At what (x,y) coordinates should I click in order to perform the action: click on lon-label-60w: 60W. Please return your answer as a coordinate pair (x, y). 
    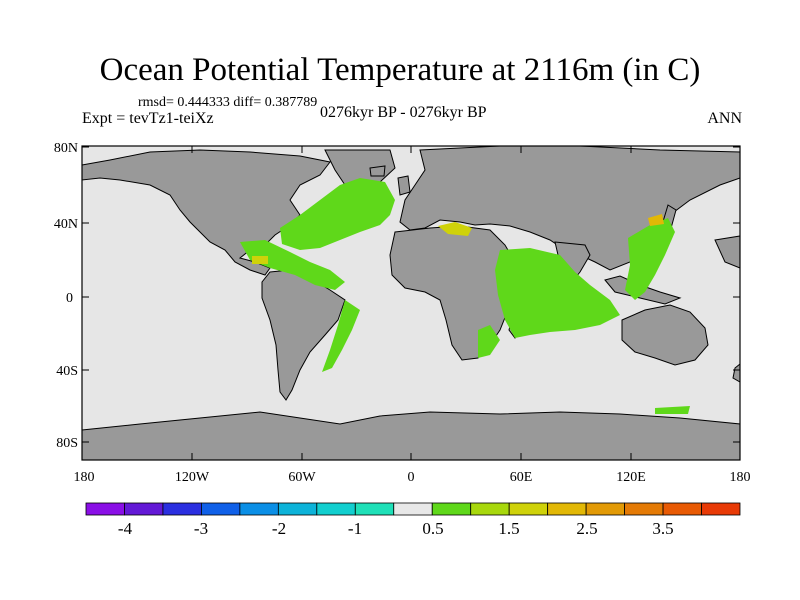
    Looking at the image, I should click on (302, 477).